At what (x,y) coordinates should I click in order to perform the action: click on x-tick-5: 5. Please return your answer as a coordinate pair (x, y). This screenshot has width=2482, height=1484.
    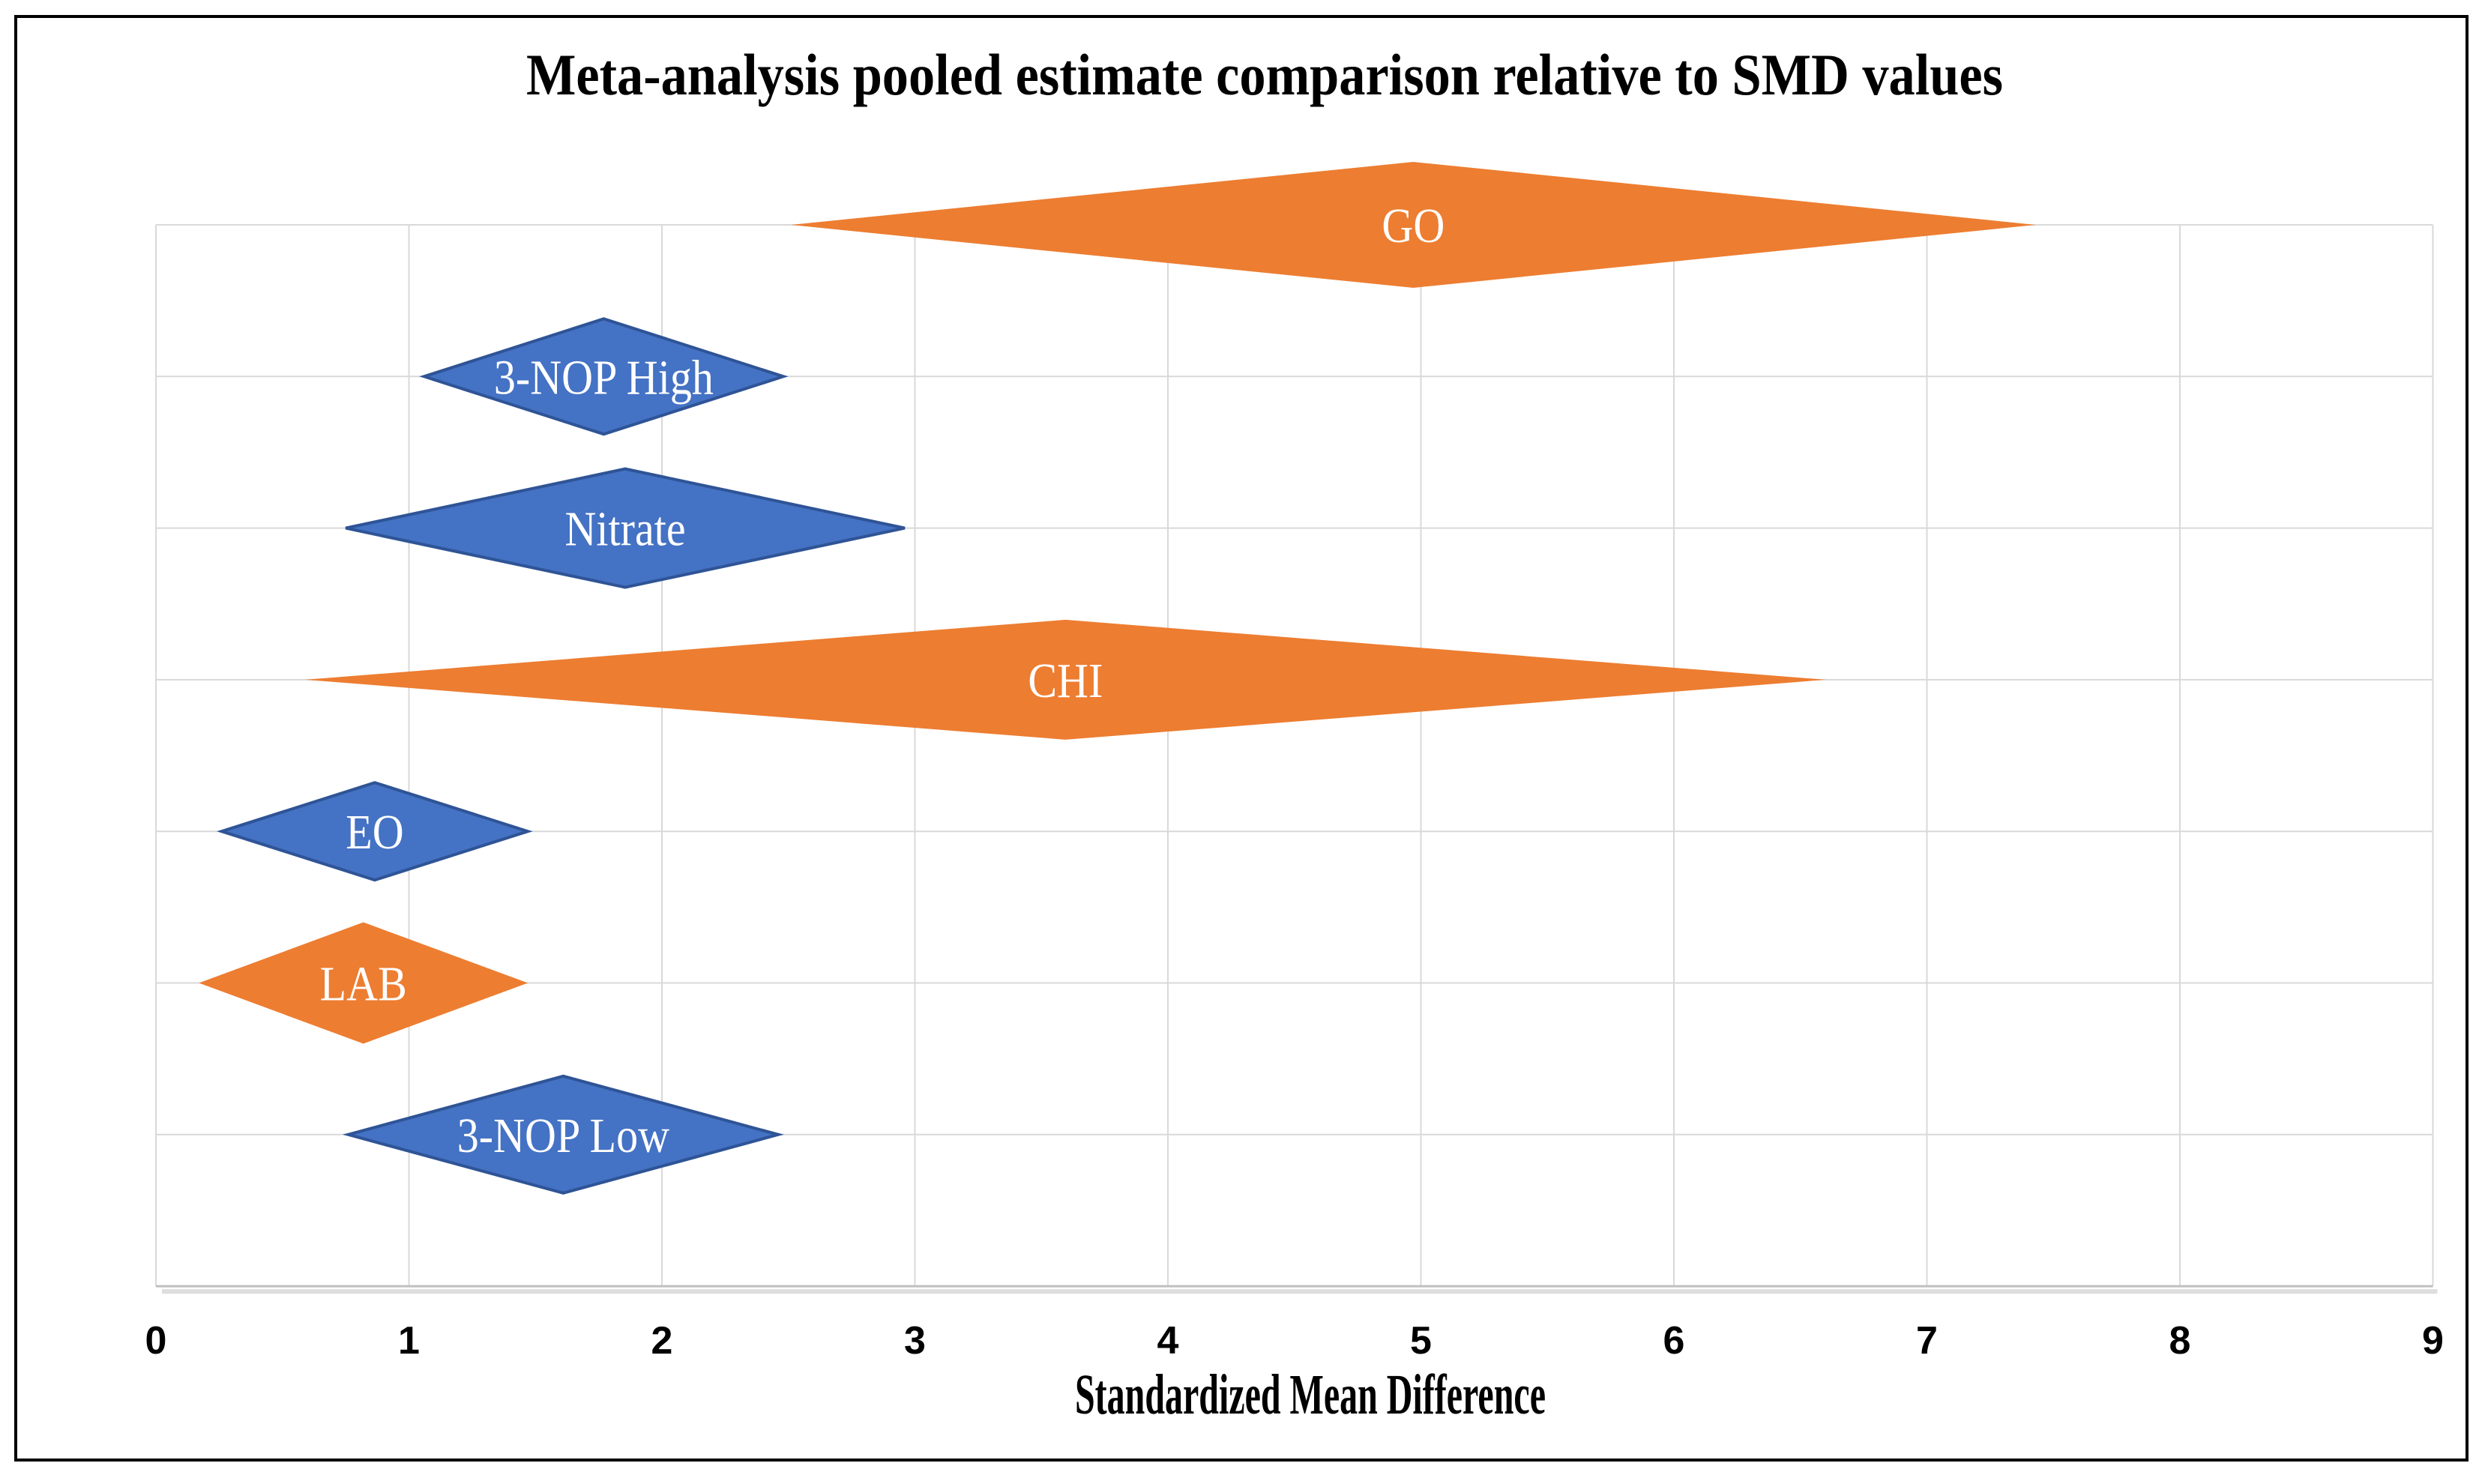
    Looking at the image, I should click on (1421, 1341).